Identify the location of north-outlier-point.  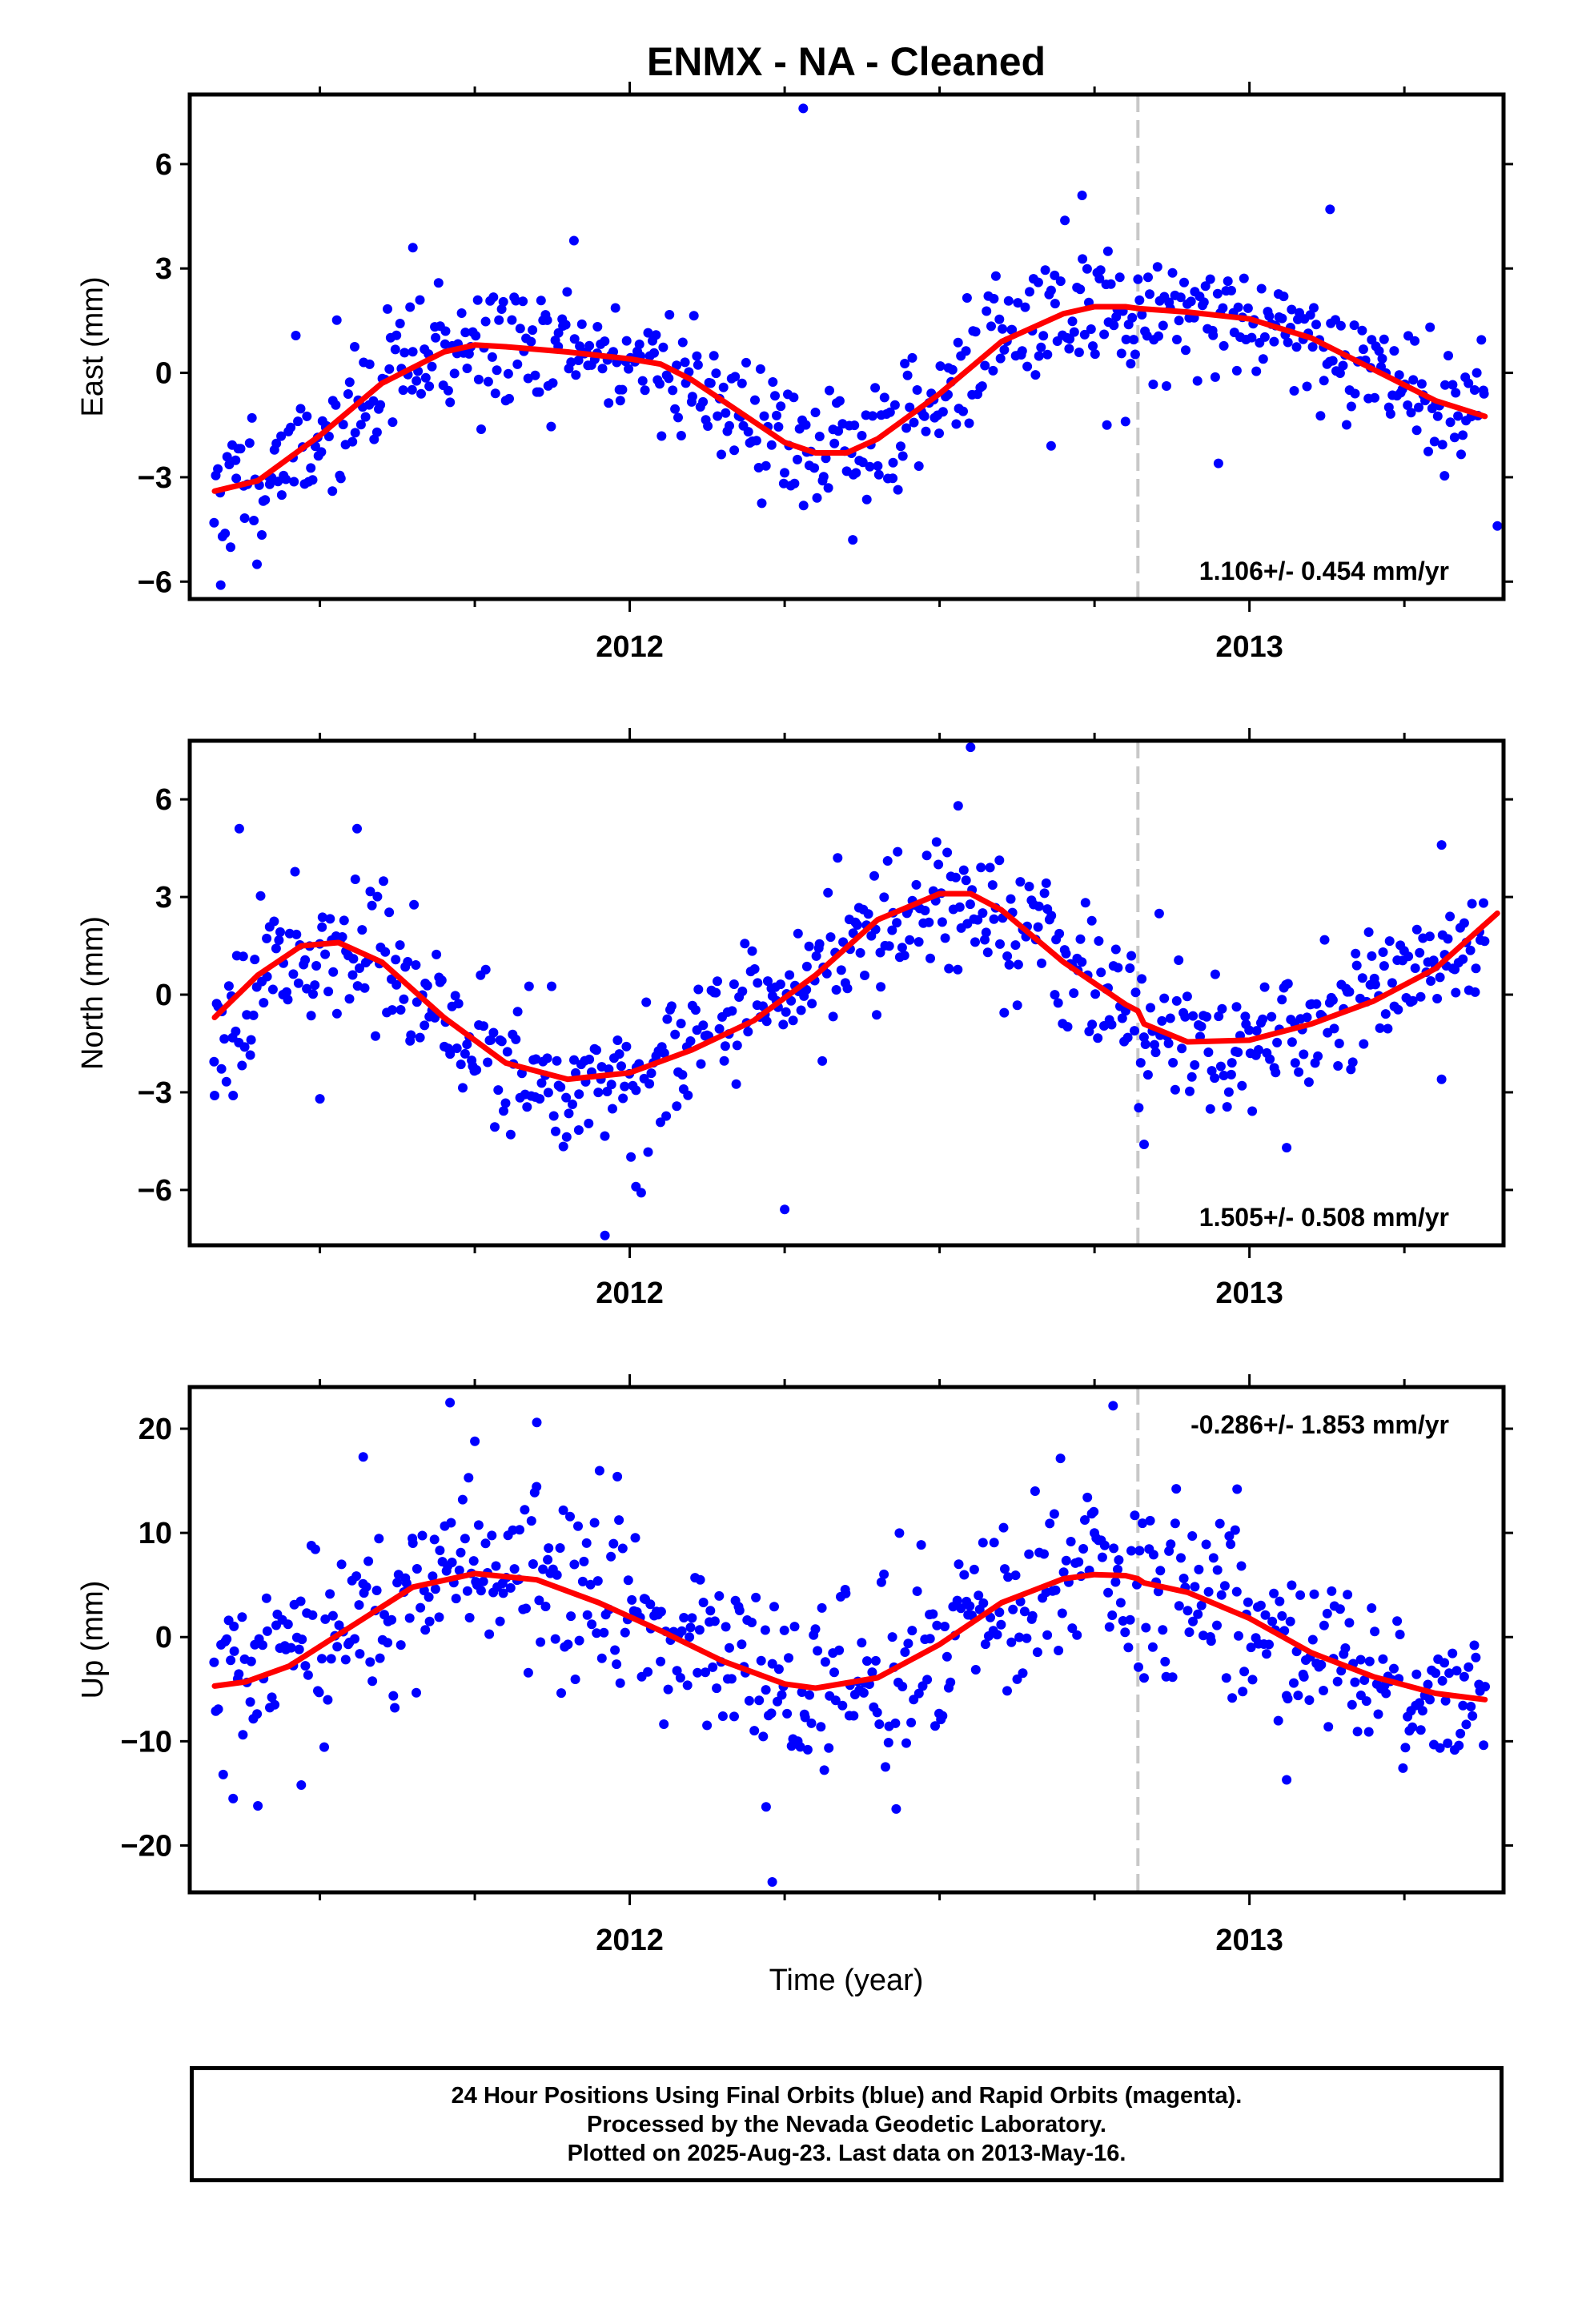
(1144, 1144).